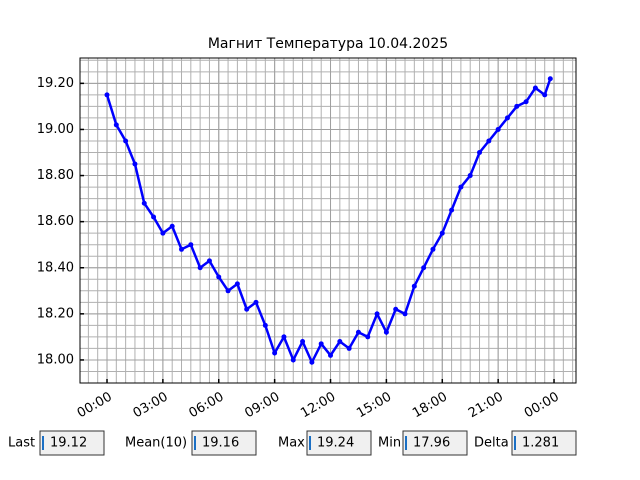 This screenshot has width=640, height=480. Describe the element at coordinates (55, 359) in the screenshot. I see `y-tick-label: 18.00` at that location.